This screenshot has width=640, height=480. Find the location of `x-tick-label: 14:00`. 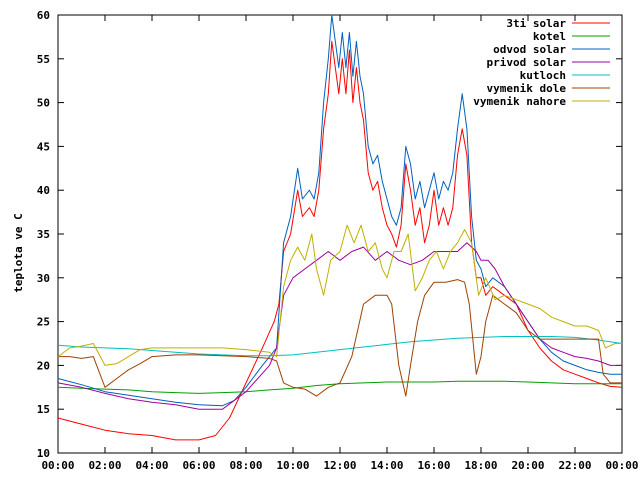

x-tick-label: 14:00 is located at coordinates (386, 465).